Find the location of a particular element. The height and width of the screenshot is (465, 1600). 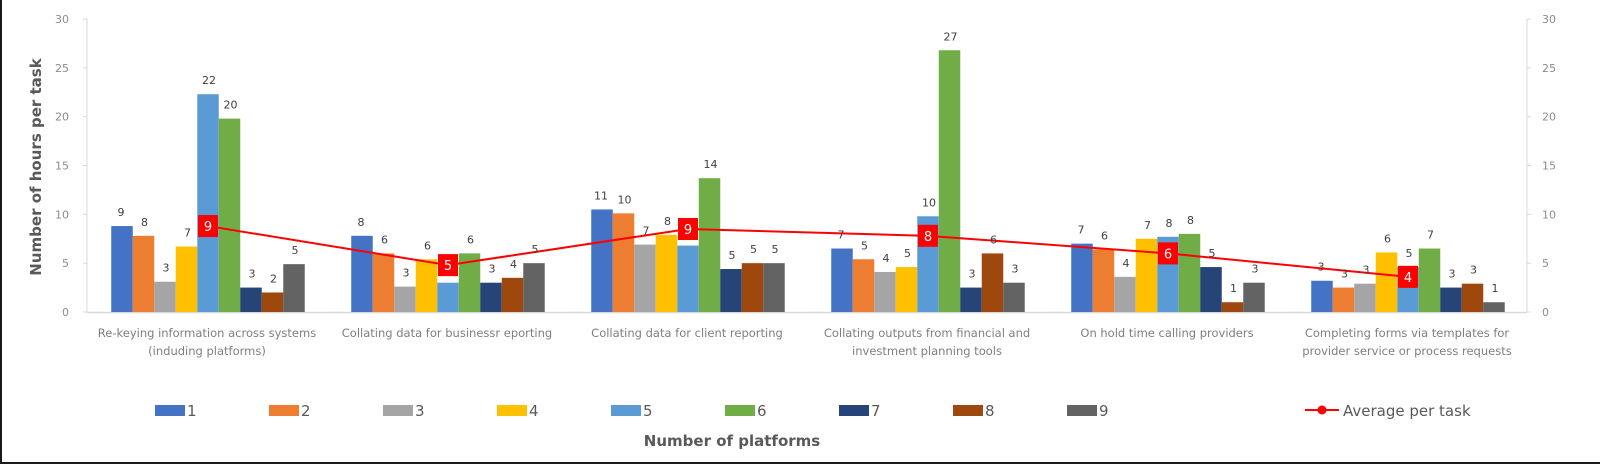

category-label: investment planning tools is located at coordinates (927, 351).